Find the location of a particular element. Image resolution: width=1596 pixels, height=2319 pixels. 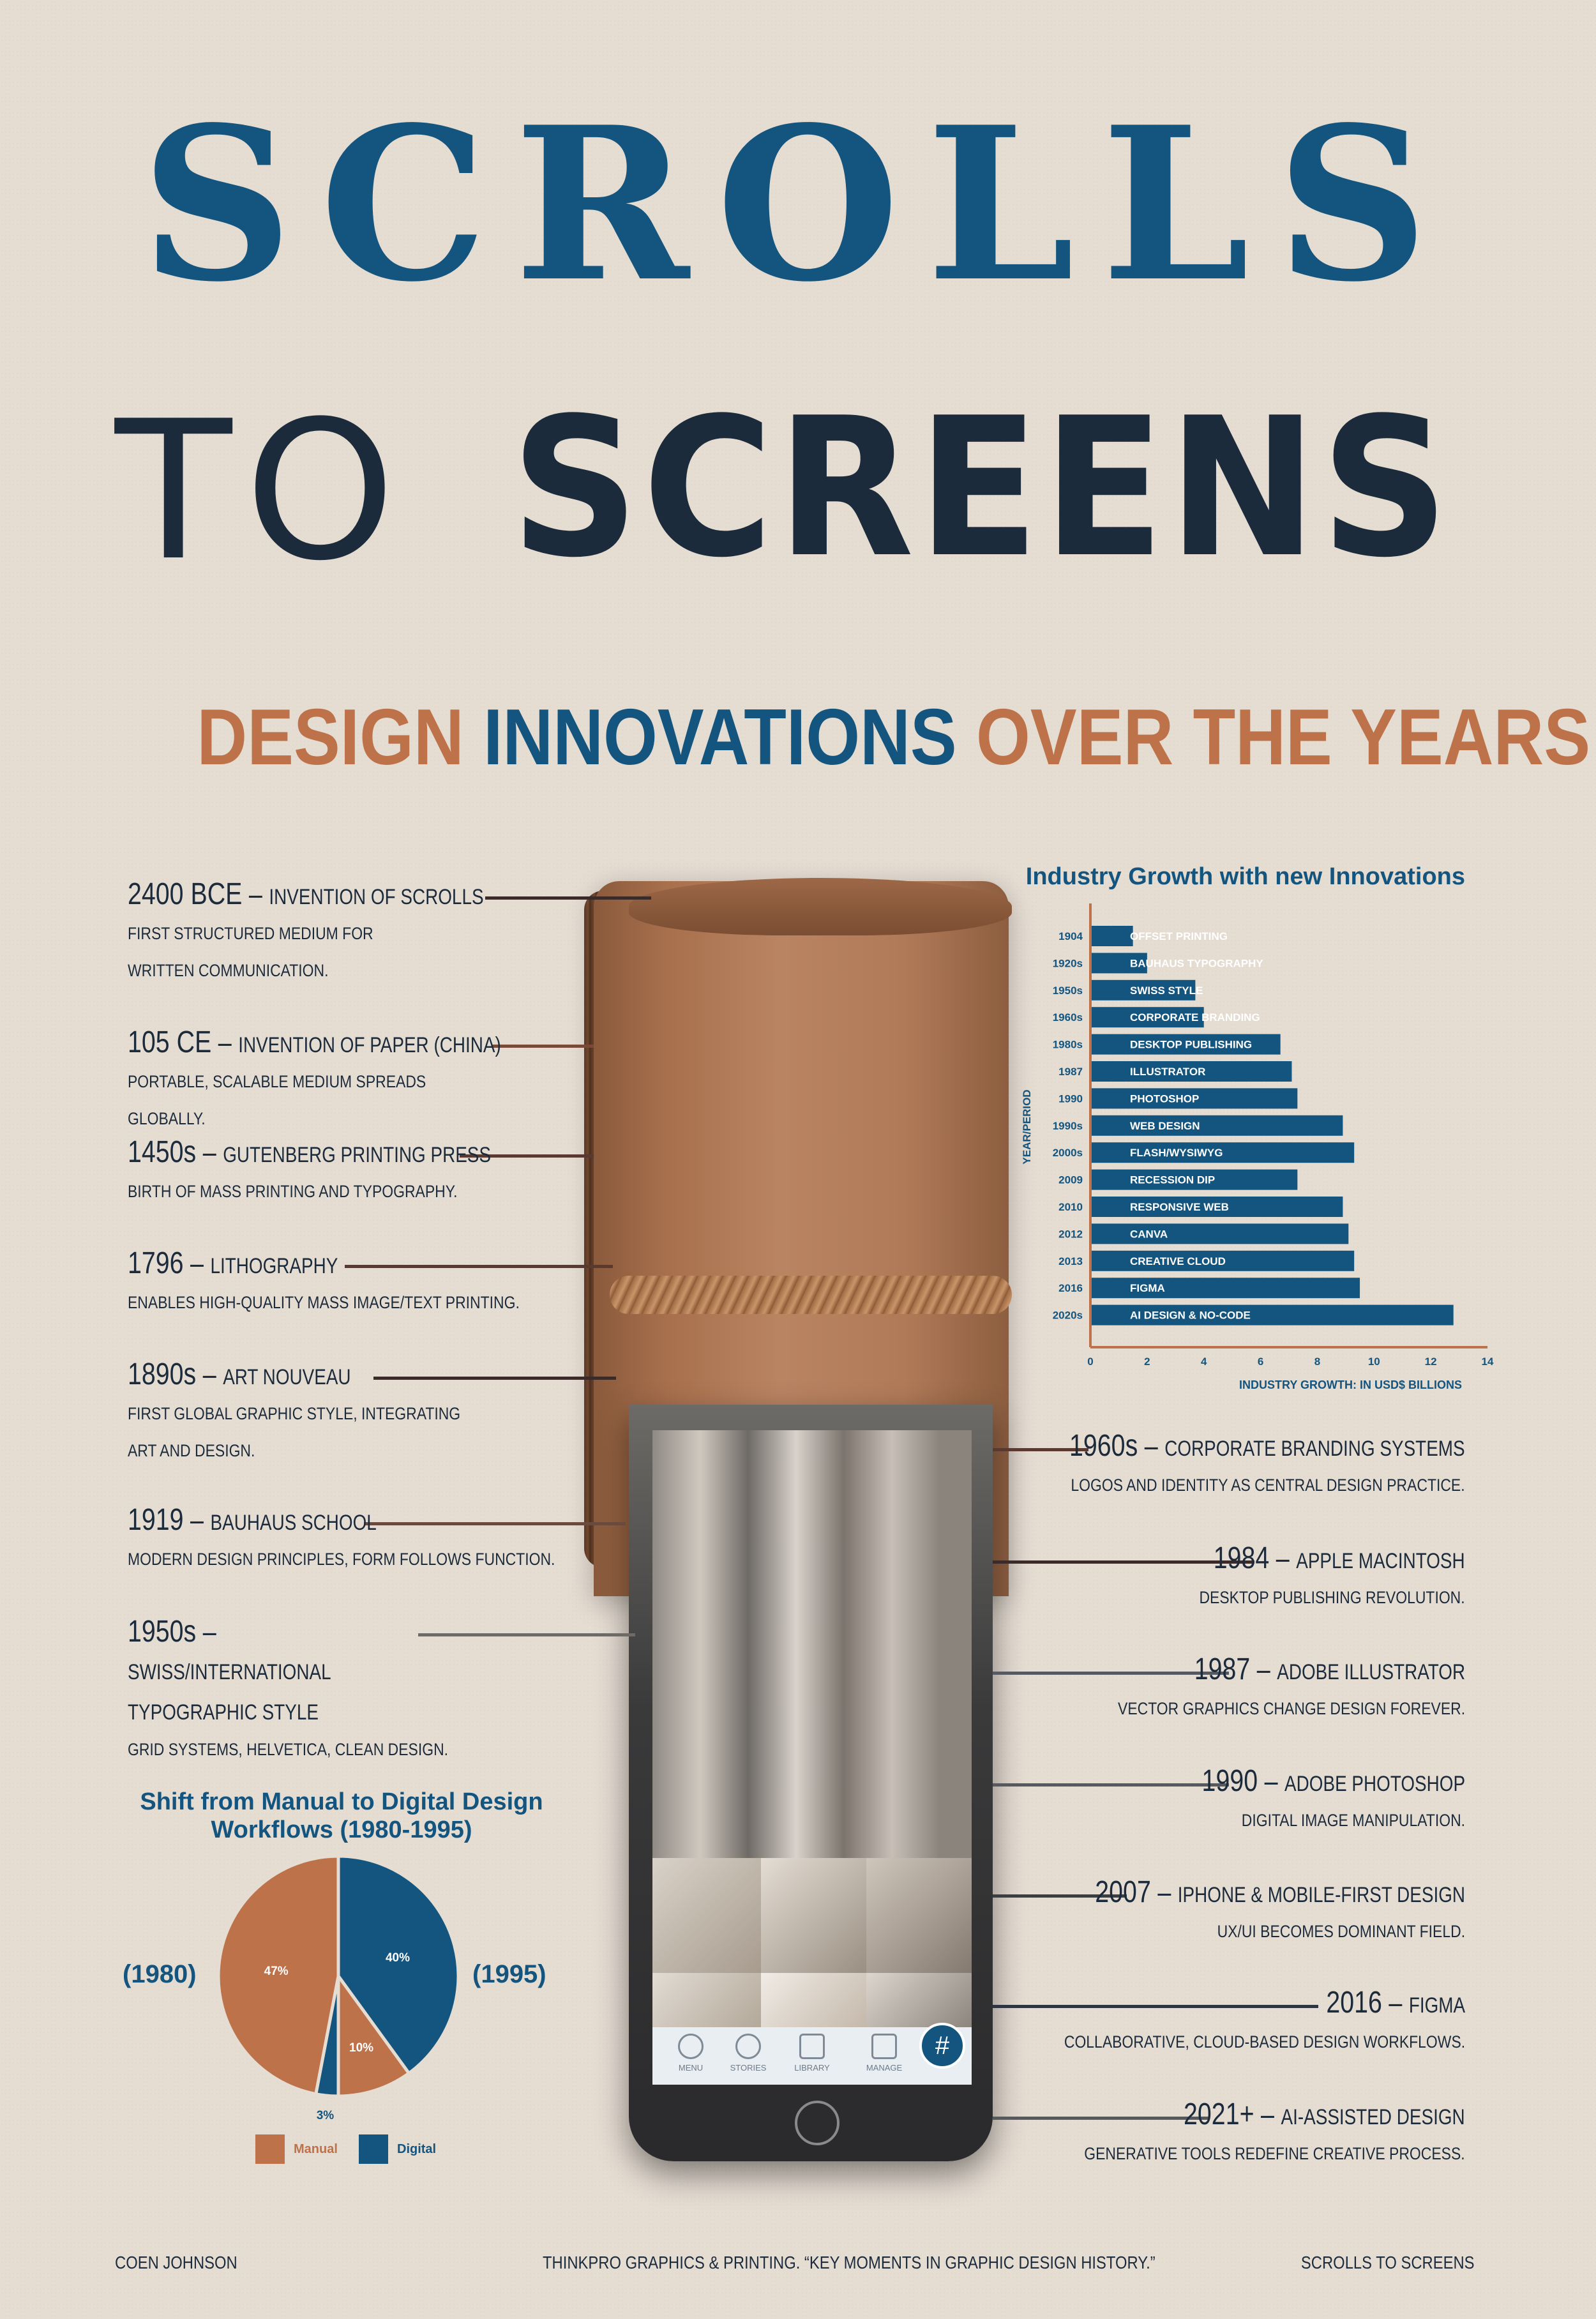

x-tick-label: 8 is located at coordinates (1317, 1362).